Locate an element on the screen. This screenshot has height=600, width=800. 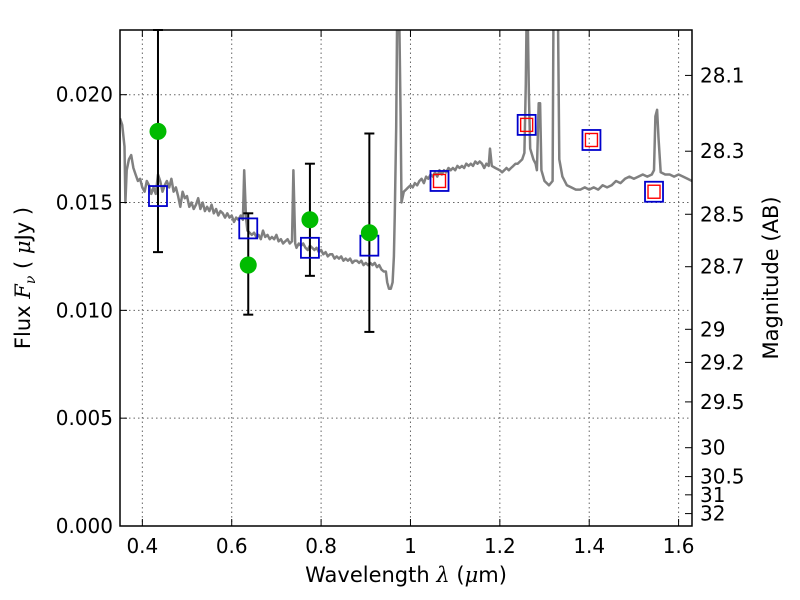
magnitude-tick-label: 30.5 is located at coordinates (722, 477).